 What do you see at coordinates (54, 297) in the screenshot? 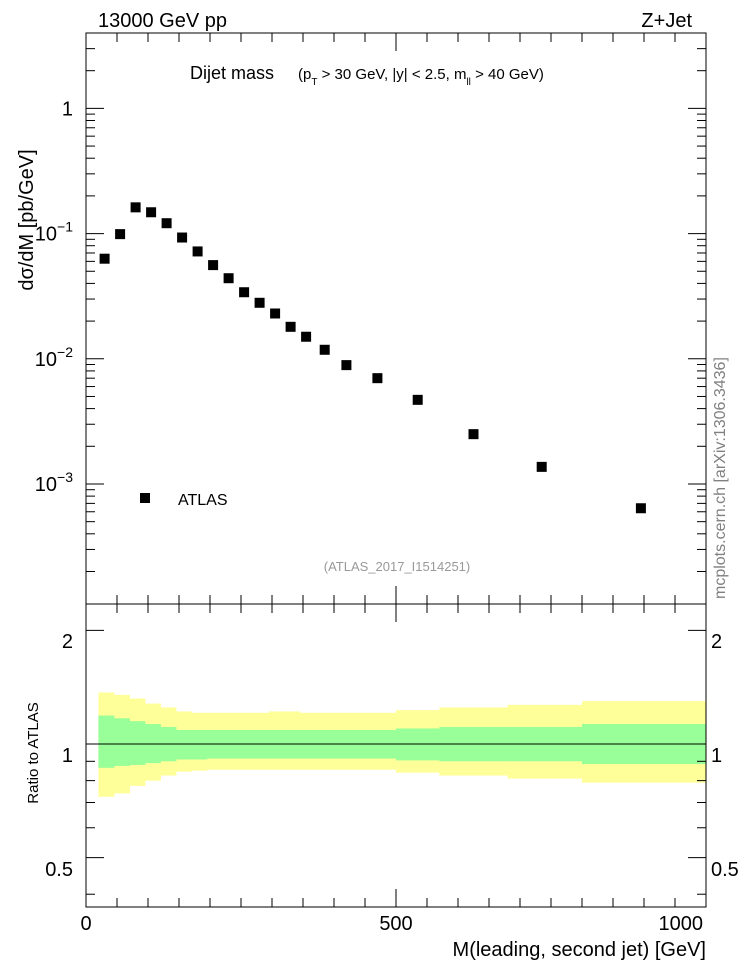
I see `top-y-tick-labels: 1 10⁻¹ 10⁻² 10⁻³` at bounding box center [54, 297].